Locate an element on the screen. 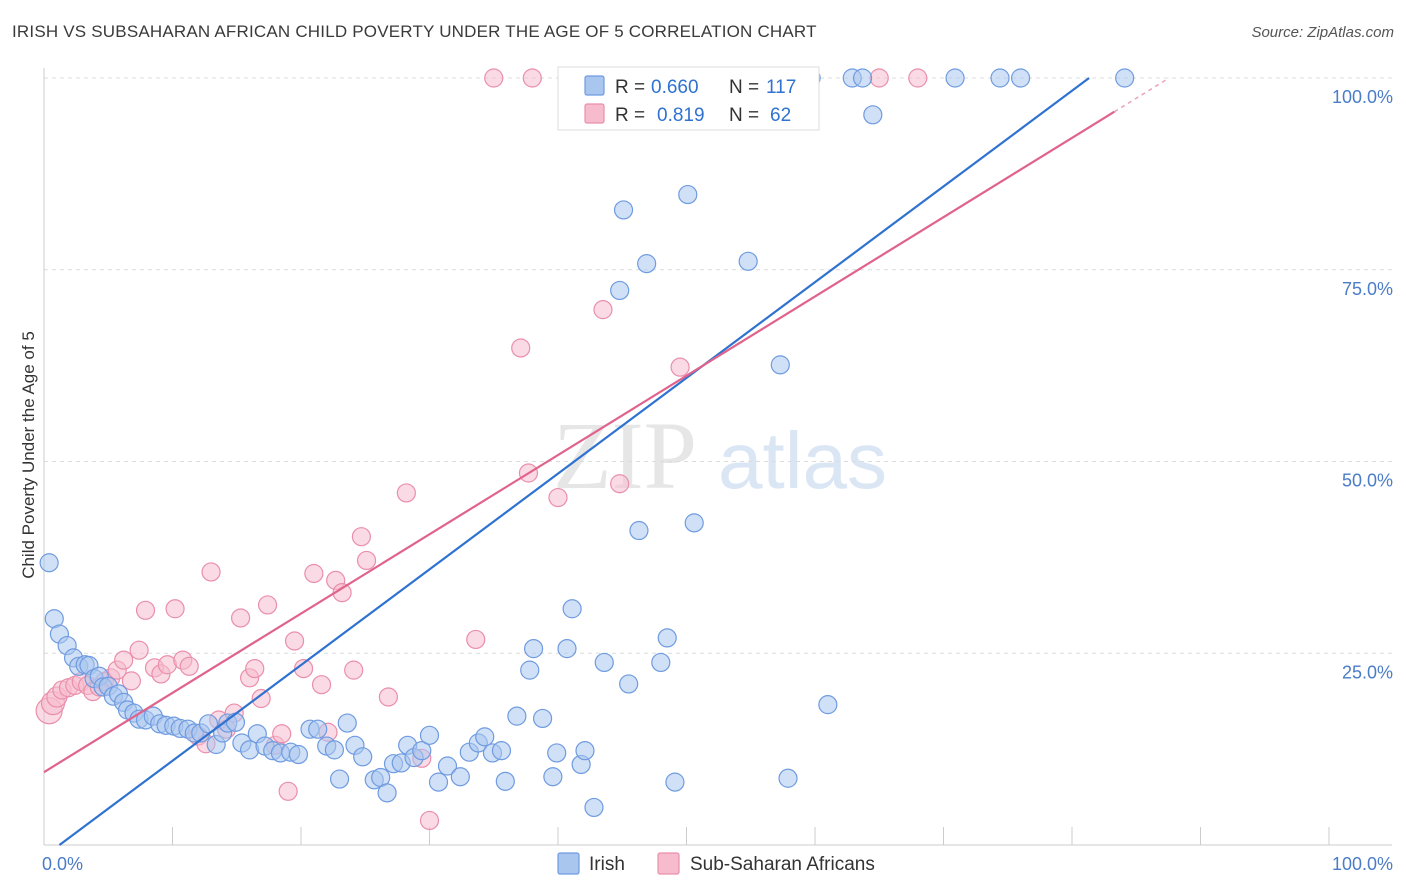 This screenshot has height=892, width=1406. irish-r-label: R = is located at coordinates (630, 87).